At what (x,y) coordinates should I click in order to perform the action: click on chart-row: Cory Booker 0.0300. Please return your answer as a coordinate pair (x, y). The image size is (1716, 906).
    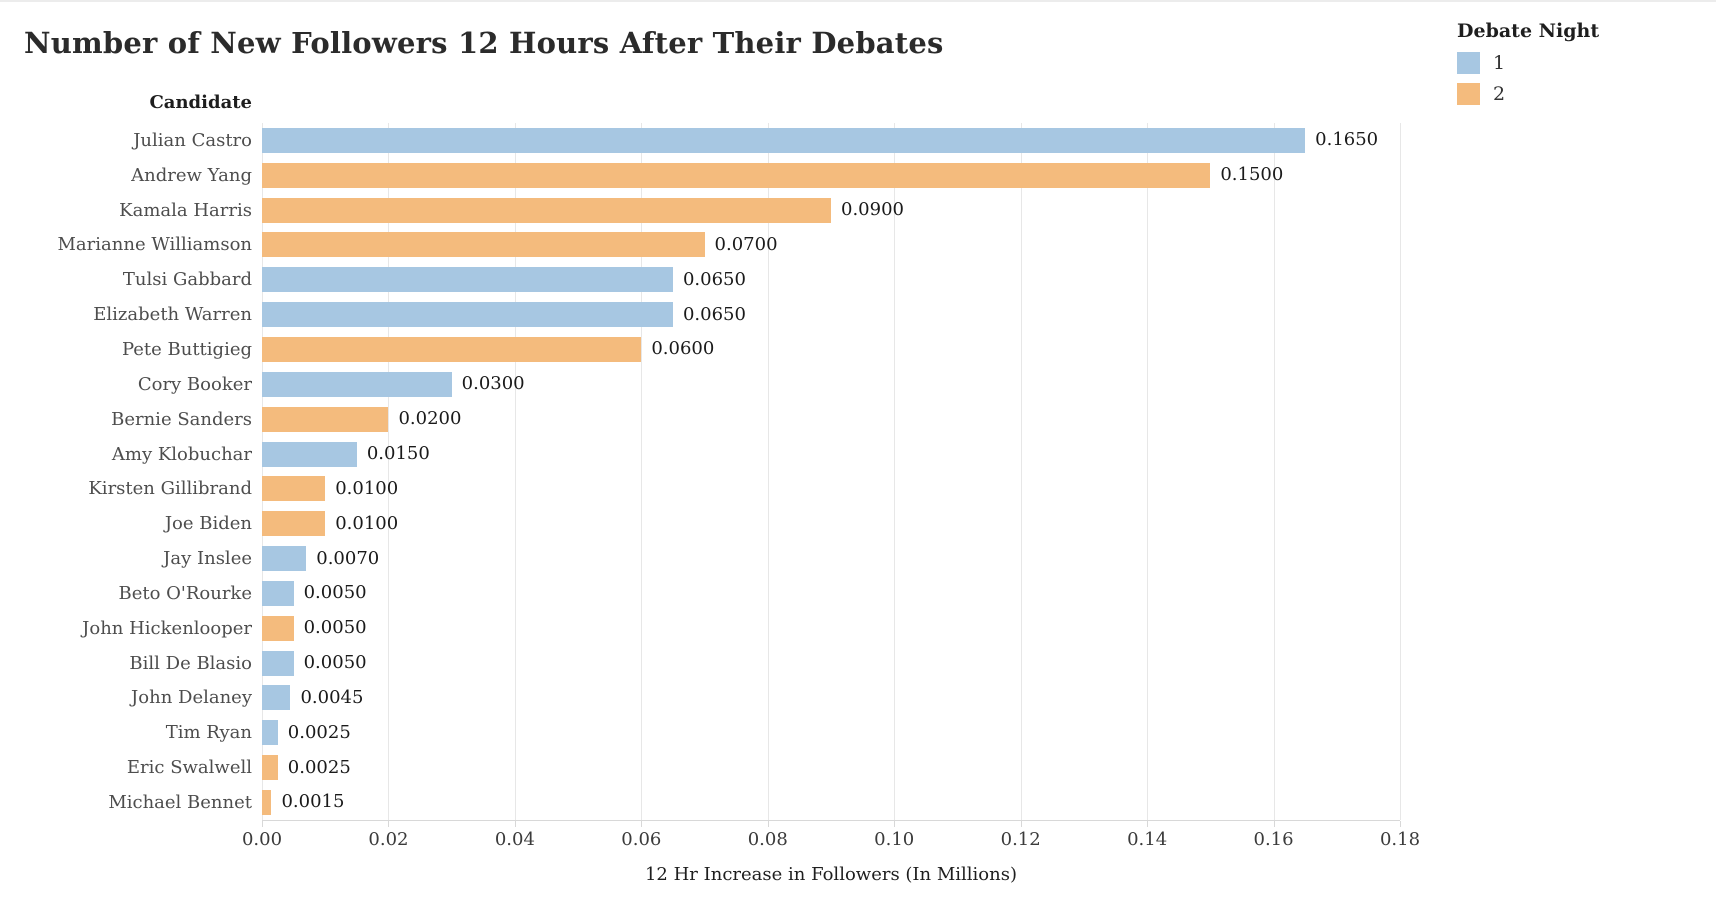
    Looking at the image, I should click on (840, 384).